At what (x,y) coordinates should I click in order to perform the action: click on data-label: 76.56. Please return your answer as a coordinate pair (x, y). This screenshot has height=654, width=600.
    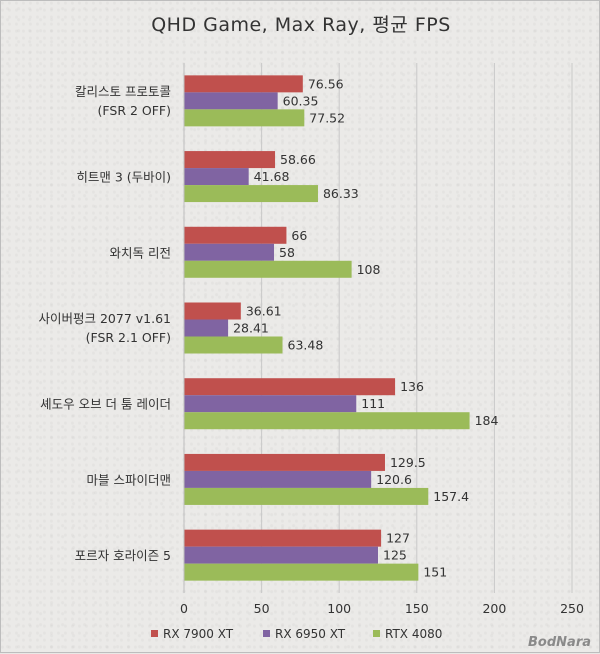
    Looking at the image, I should click on (326, 83).